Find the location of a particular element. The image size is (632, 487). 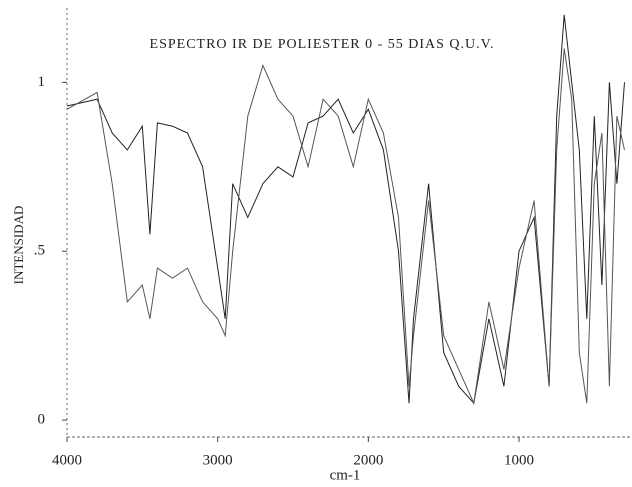

x-tick-label: 4000 is located at coordinates (67, 460).